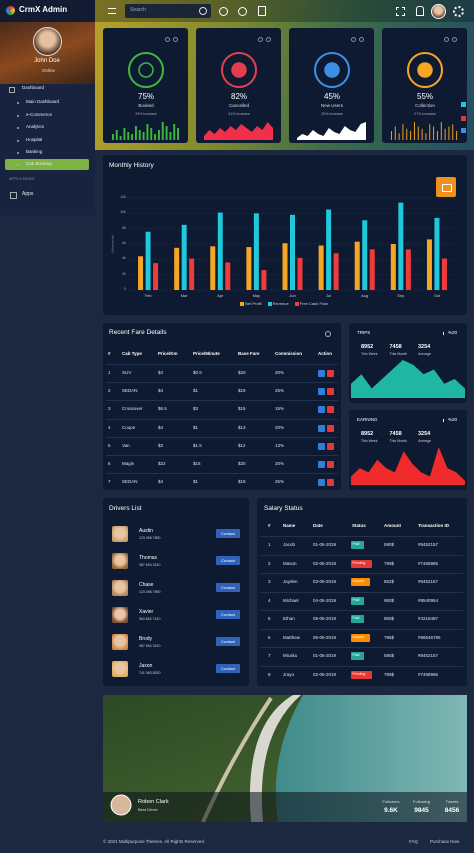 The height and width of the screenshot is (853, 474). What do you see at coordinates (146, 666) in the screenshot?
I see `driver-name: Jaxon` at bounding box center [146, 666].